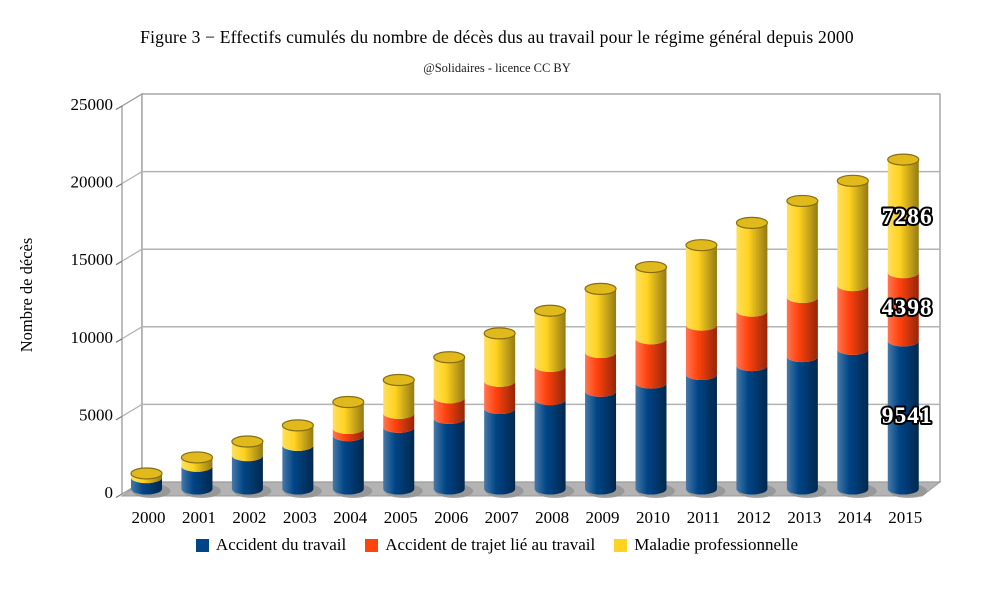 The height and width of the screenshot is (591, 994). Describe the element at coordinates (96, 414) in the screenshot. I see `y-tick-label: 5000` at that location.